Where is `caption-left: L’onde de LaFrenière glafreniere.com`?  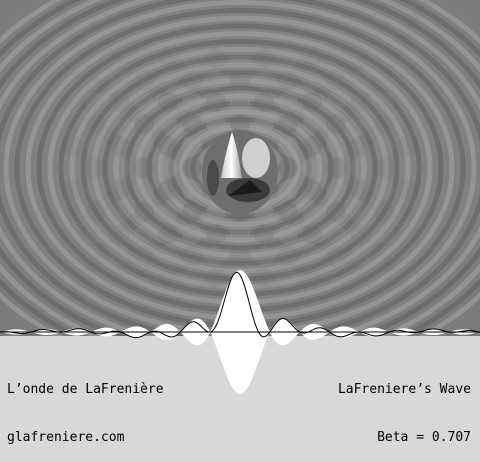 caption-left: L’onde de LaFrenière glafreniere.com is located at coordinates (85, 406).